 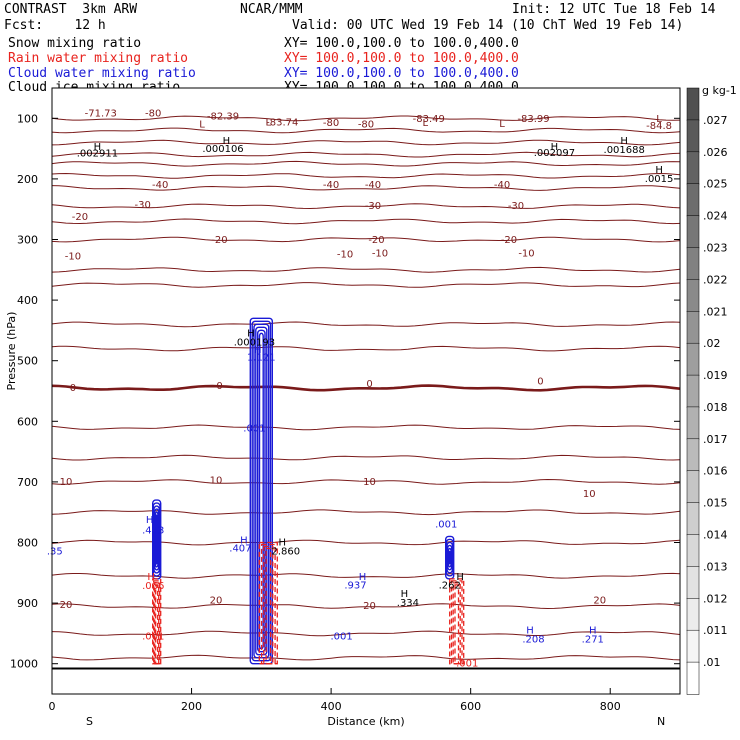 I want to click on colorbar-unit: g kg-1, so click(x=719, y=90).